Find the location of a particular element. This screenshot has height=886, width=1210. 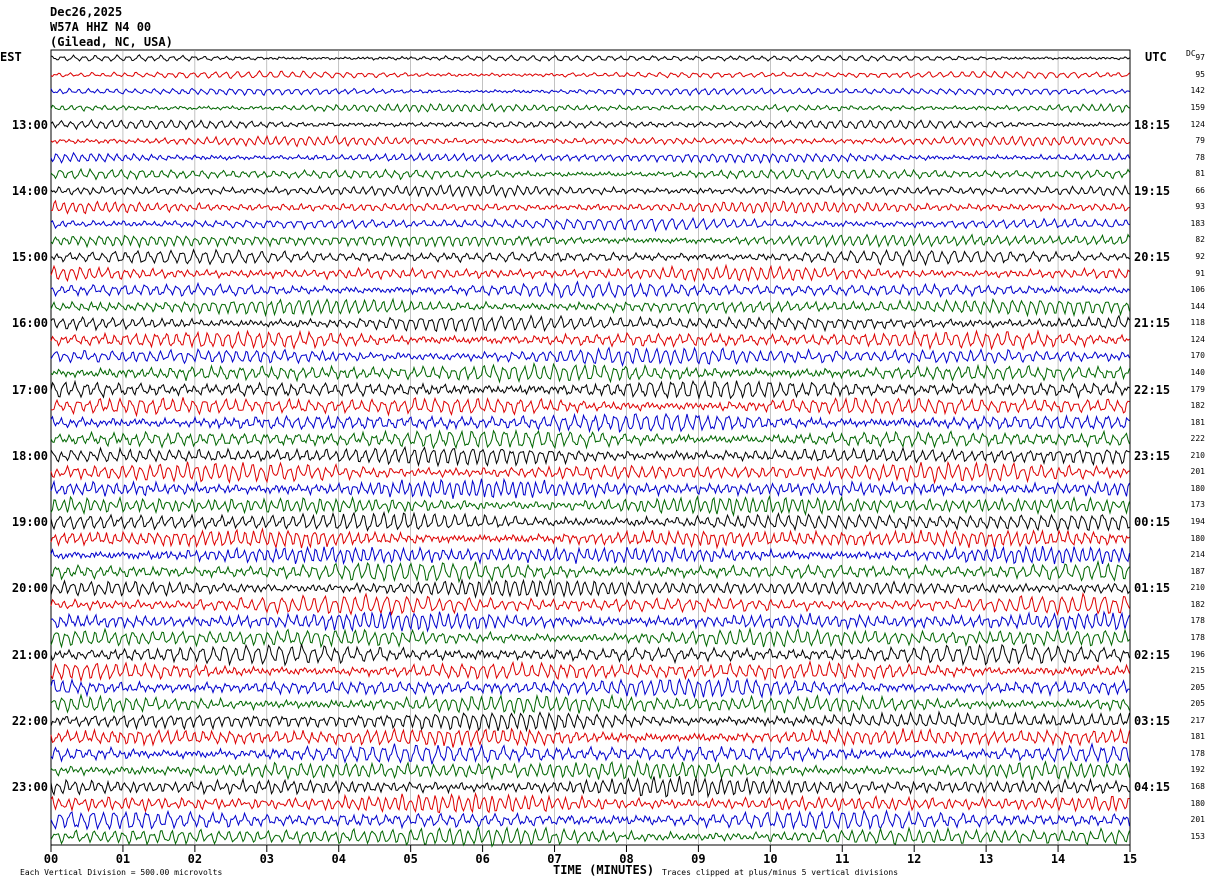

xtick-label: 10 is located at coordinates (770, 859).